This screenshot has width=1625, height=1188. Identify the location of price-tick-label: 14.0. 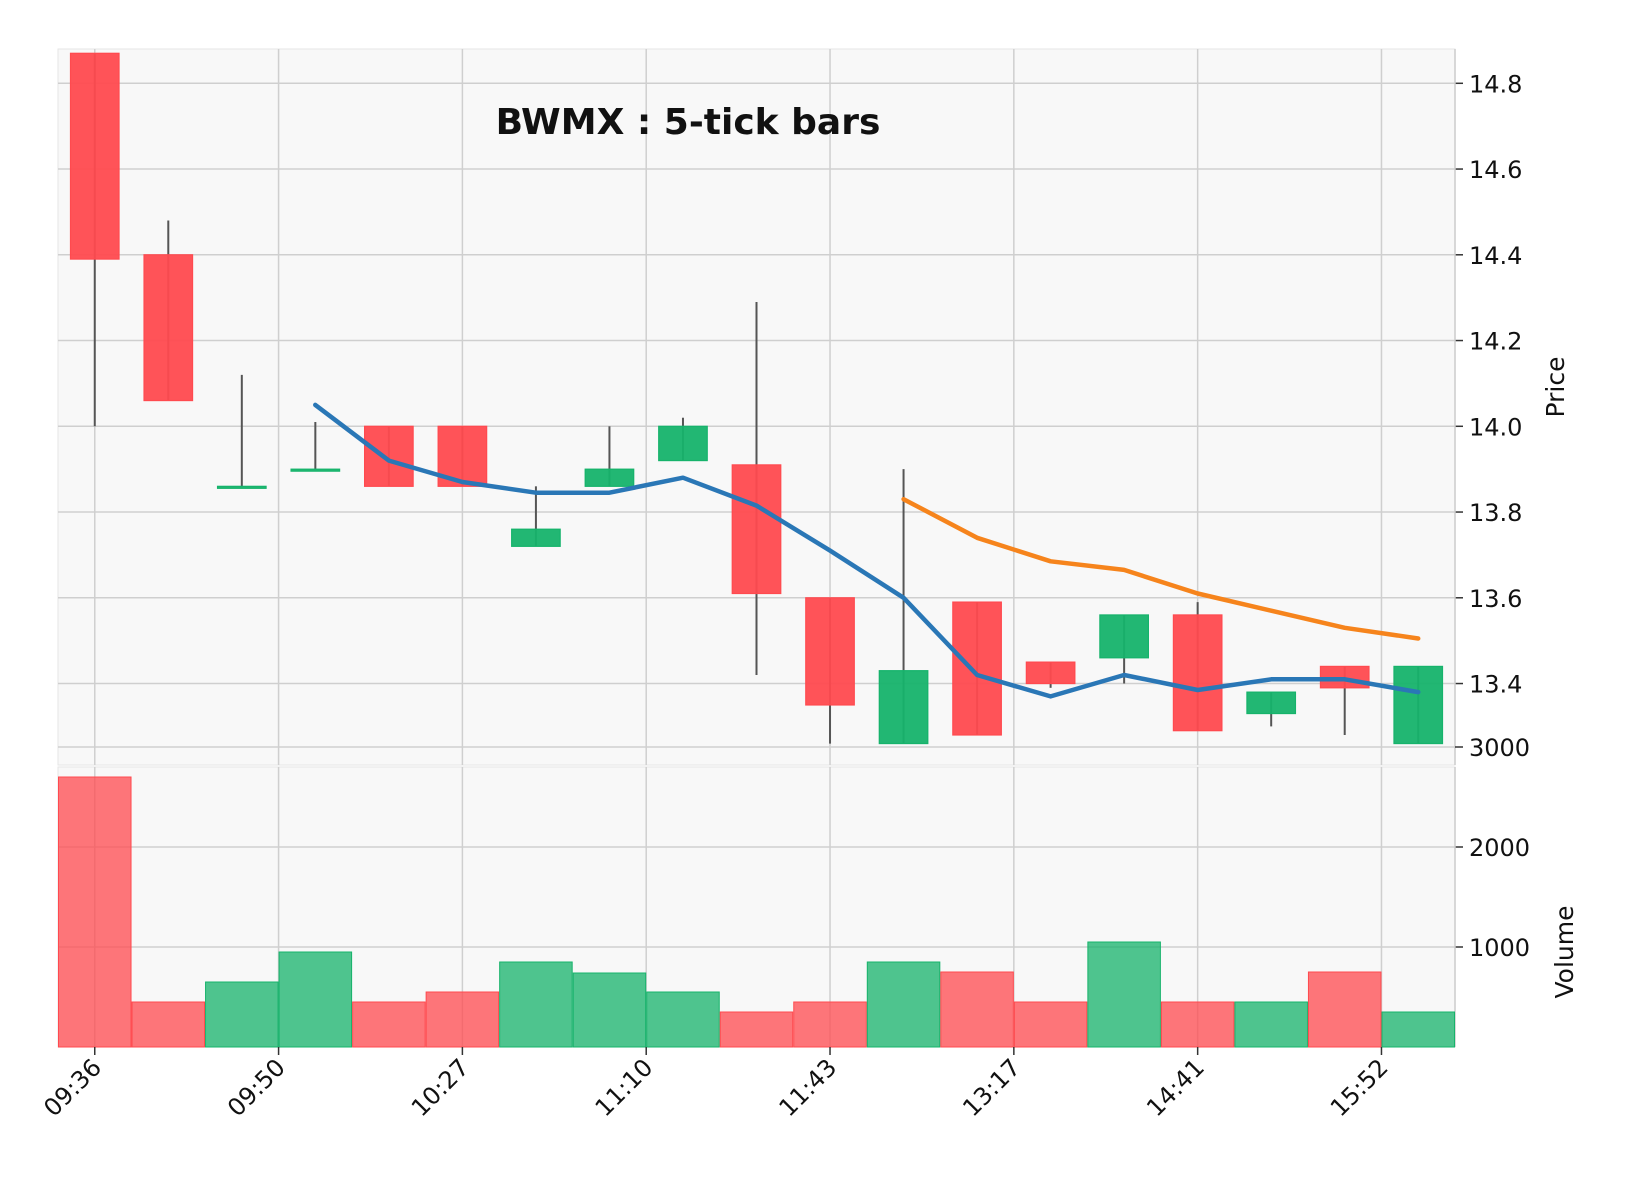
(1495, 427).